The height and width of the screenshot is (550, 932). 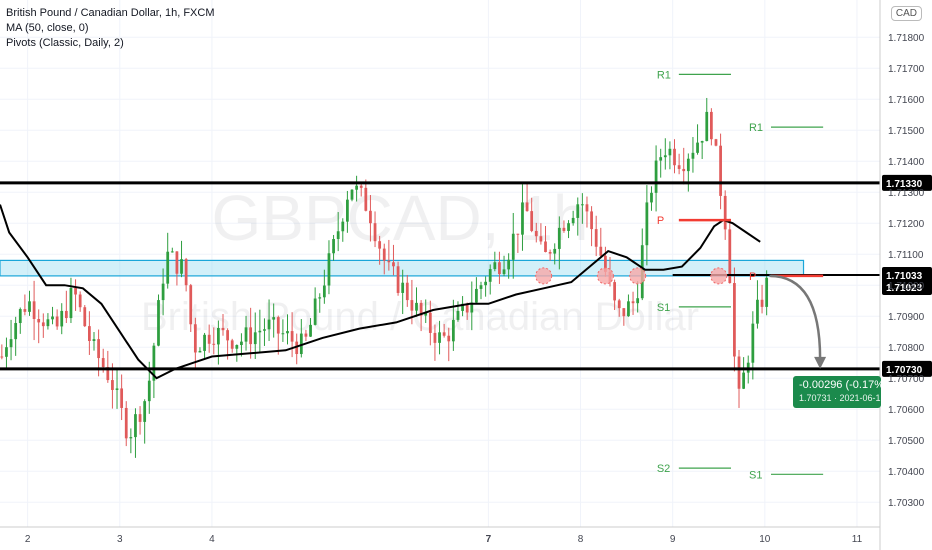 I want to click on x-tick-label: 4, so click(x=212, y=539).